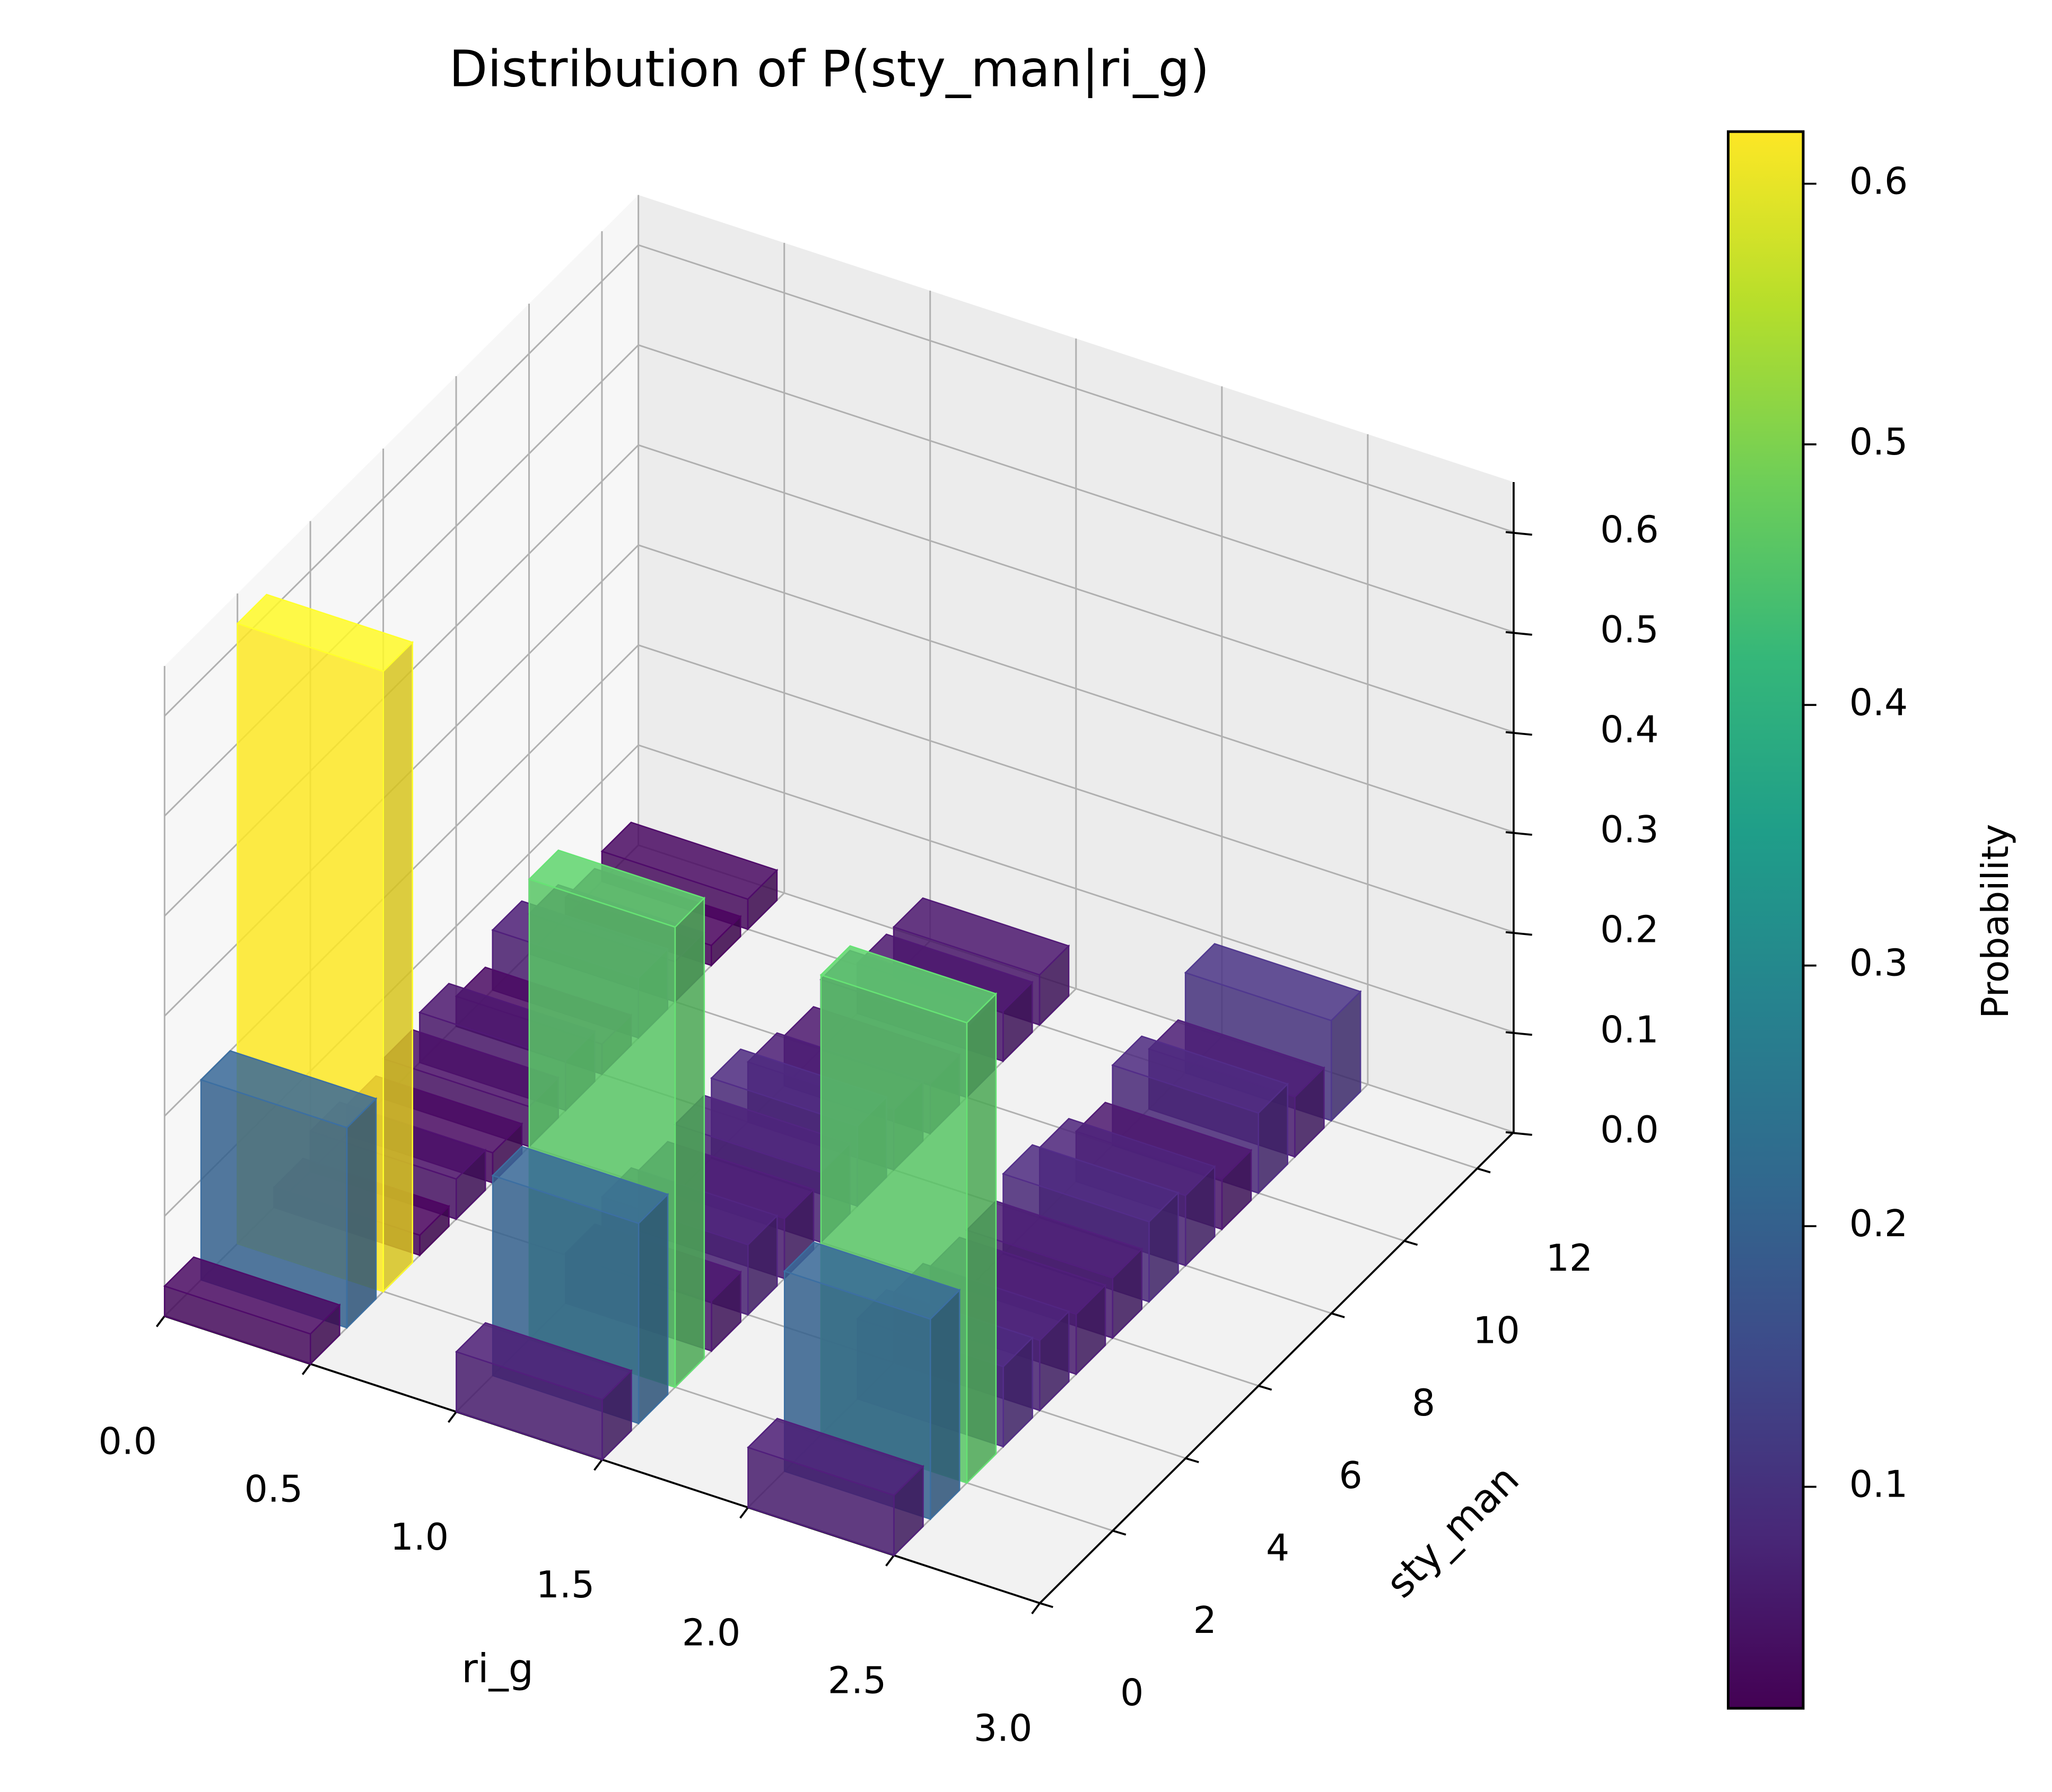  What do you see at coordinates (1278, 1548) in the screenshot?
I see `y-tick-label: 4` at bounding box center [1278, 1548].